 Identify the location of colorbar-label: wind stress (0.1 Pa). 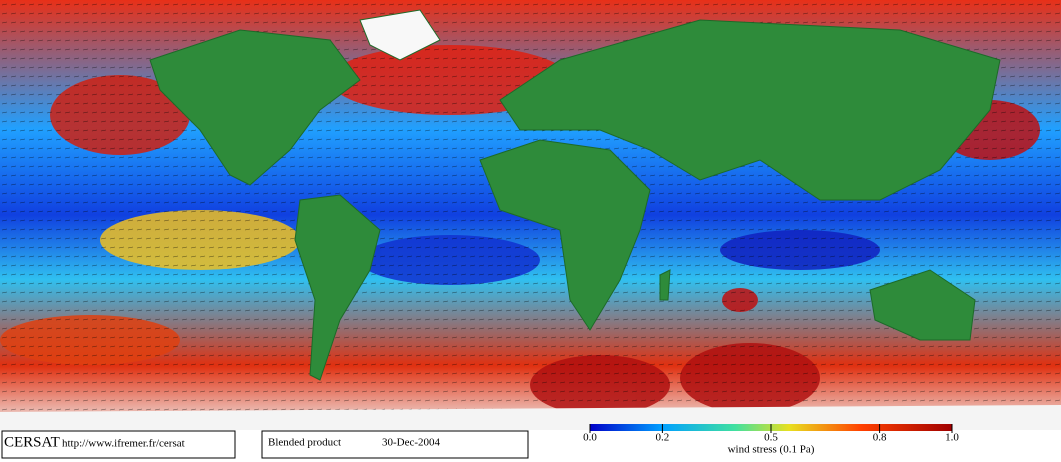
(771, 450).